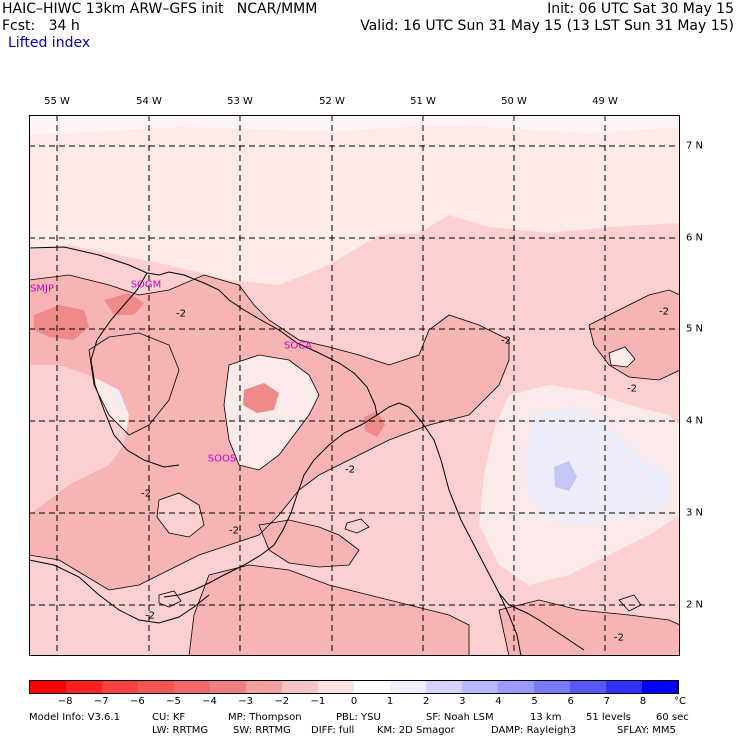 This screenshot has width=740, height=740. I want to click on surface-layer: SFLAY: MM5, so click(646, 730).